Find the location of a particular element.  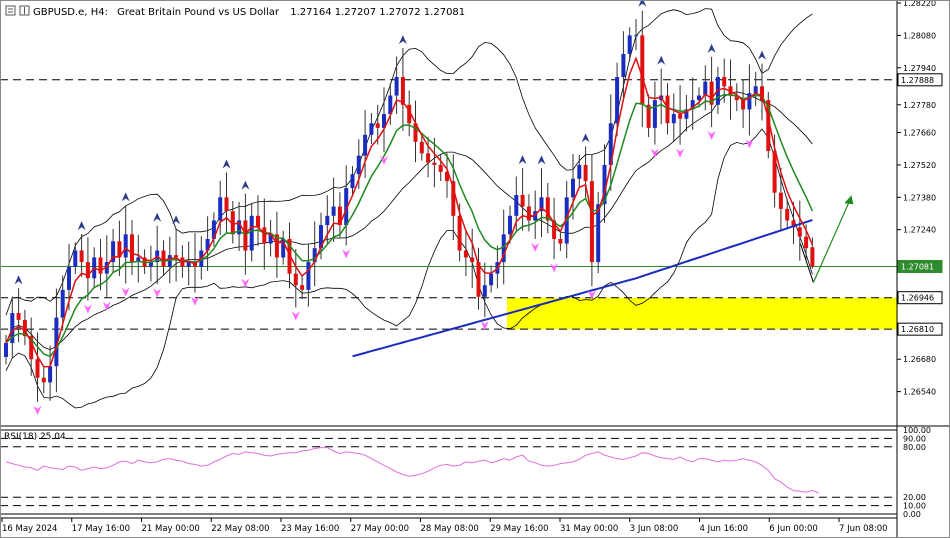

price-tick-label: 1.26680 is located at coordinates (919, 359).